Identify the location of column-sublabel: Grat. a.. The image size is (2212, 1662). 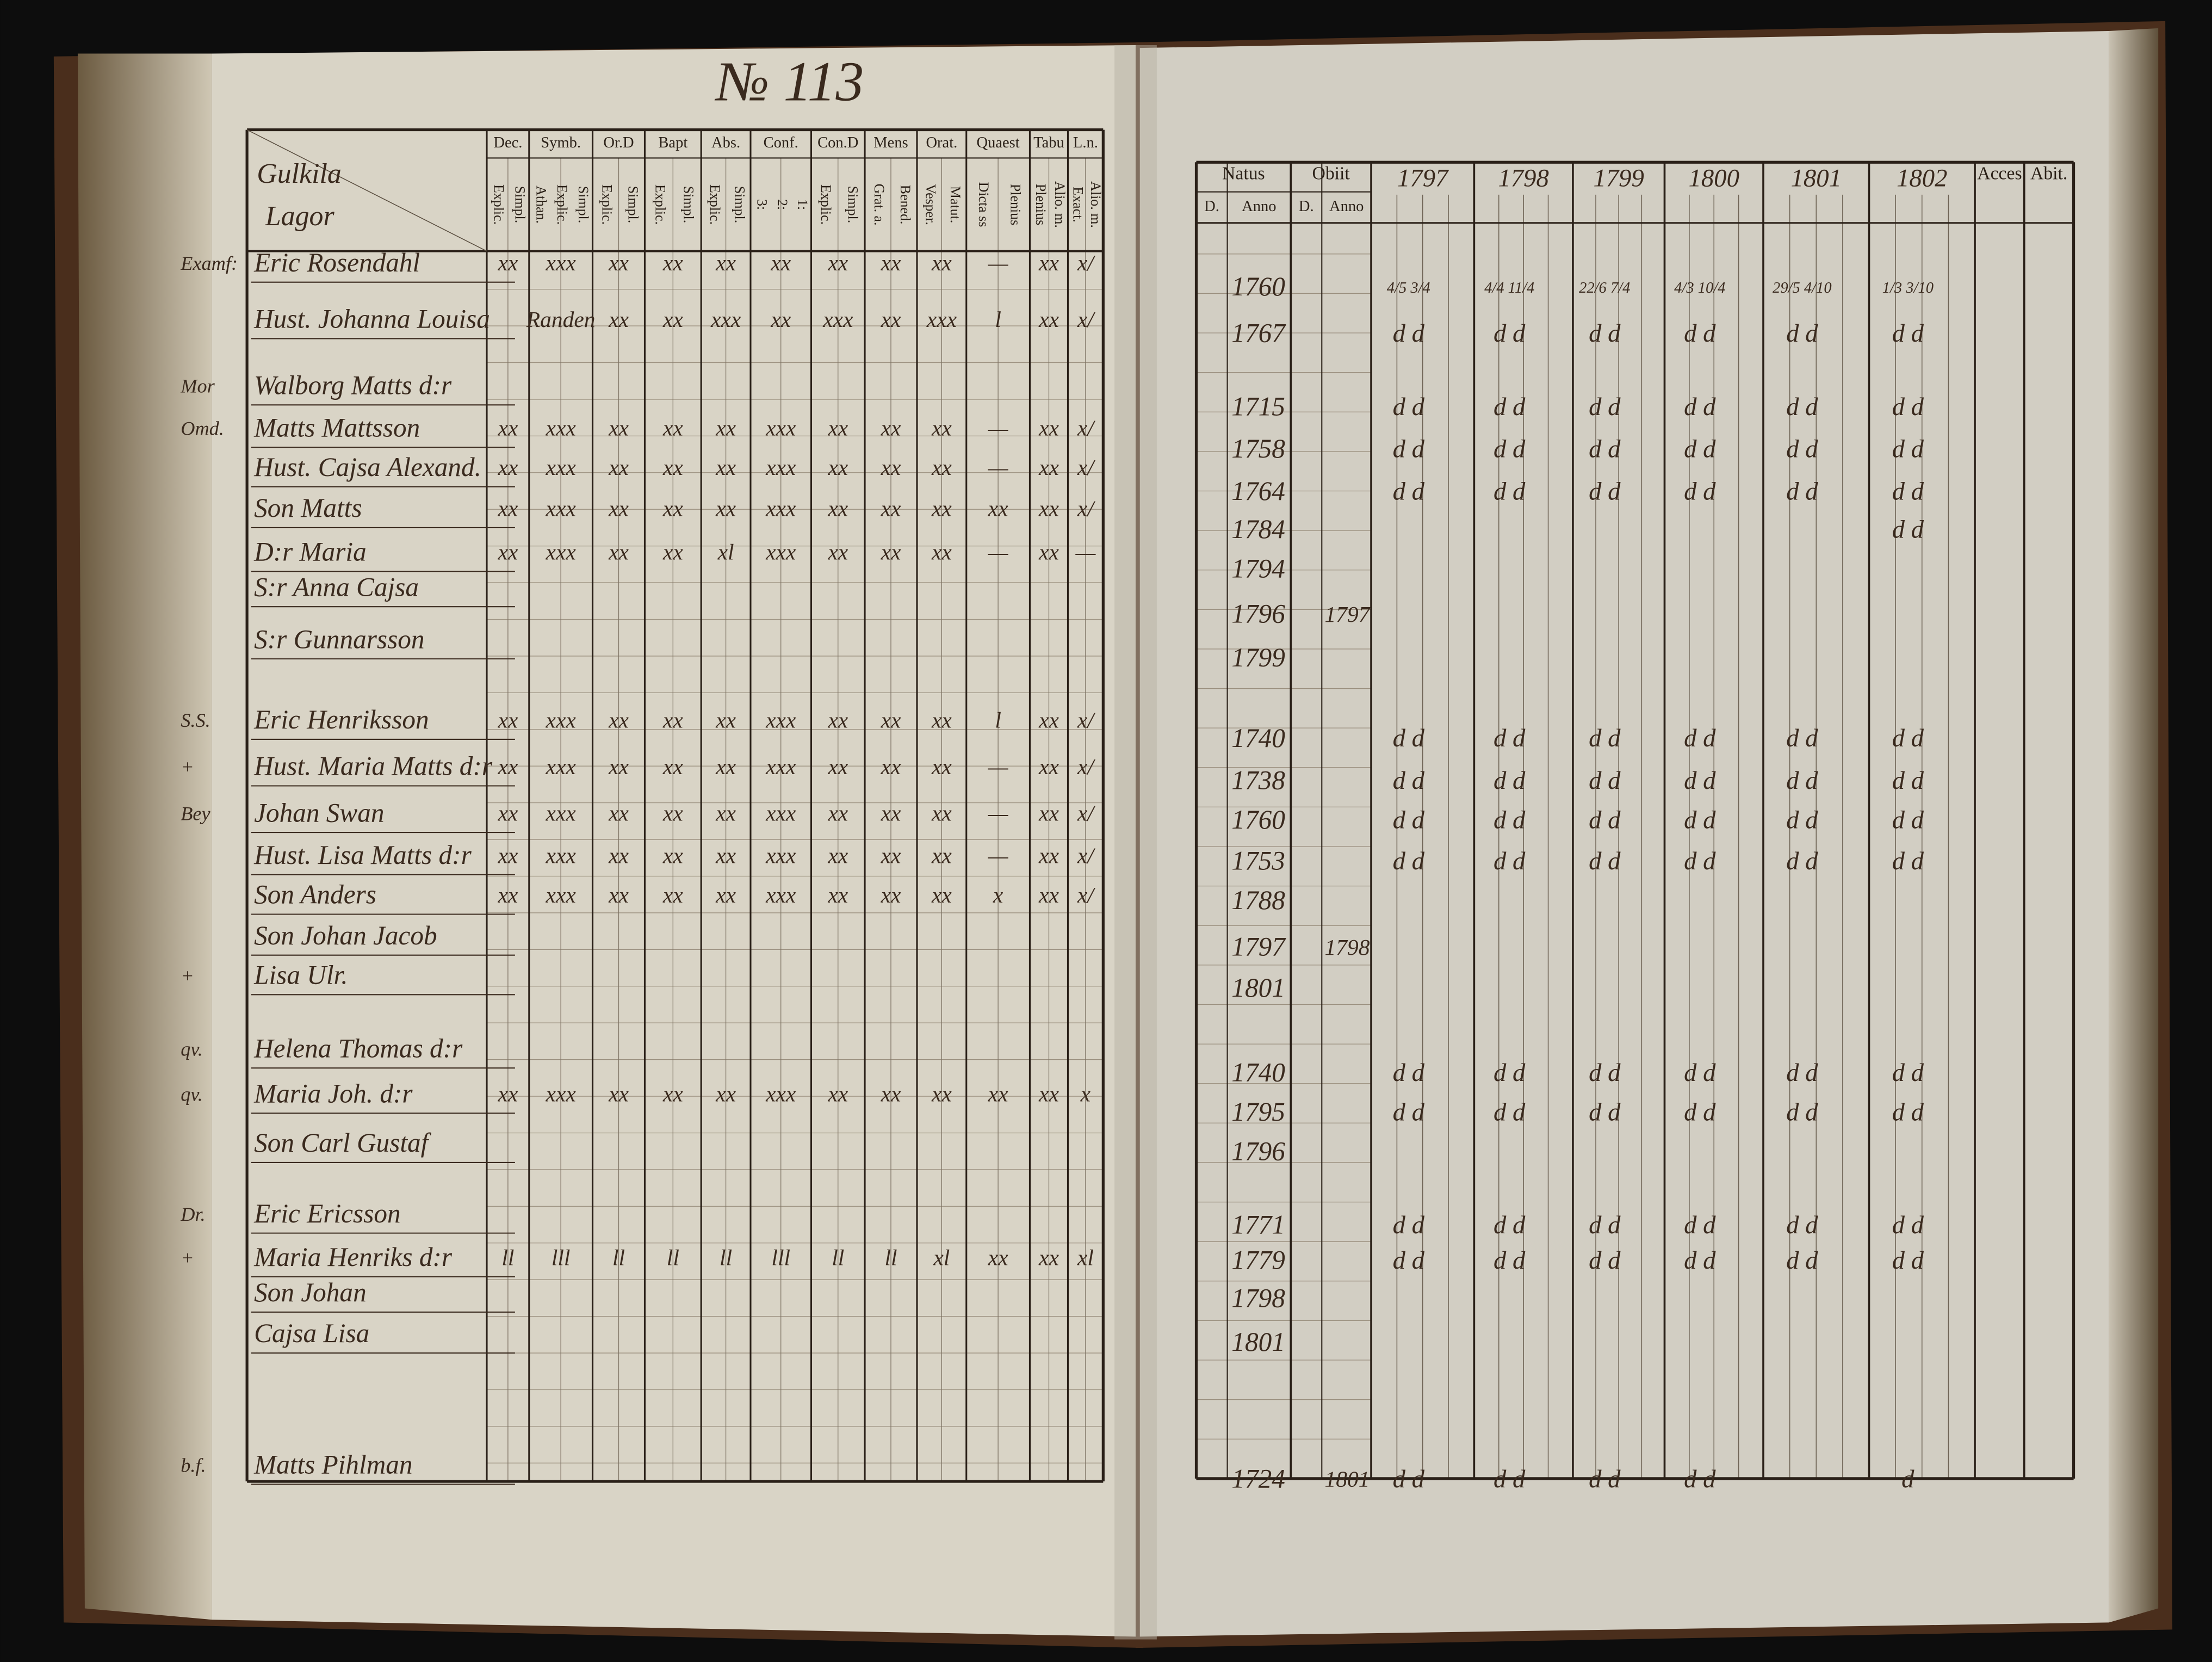
(879, 205).